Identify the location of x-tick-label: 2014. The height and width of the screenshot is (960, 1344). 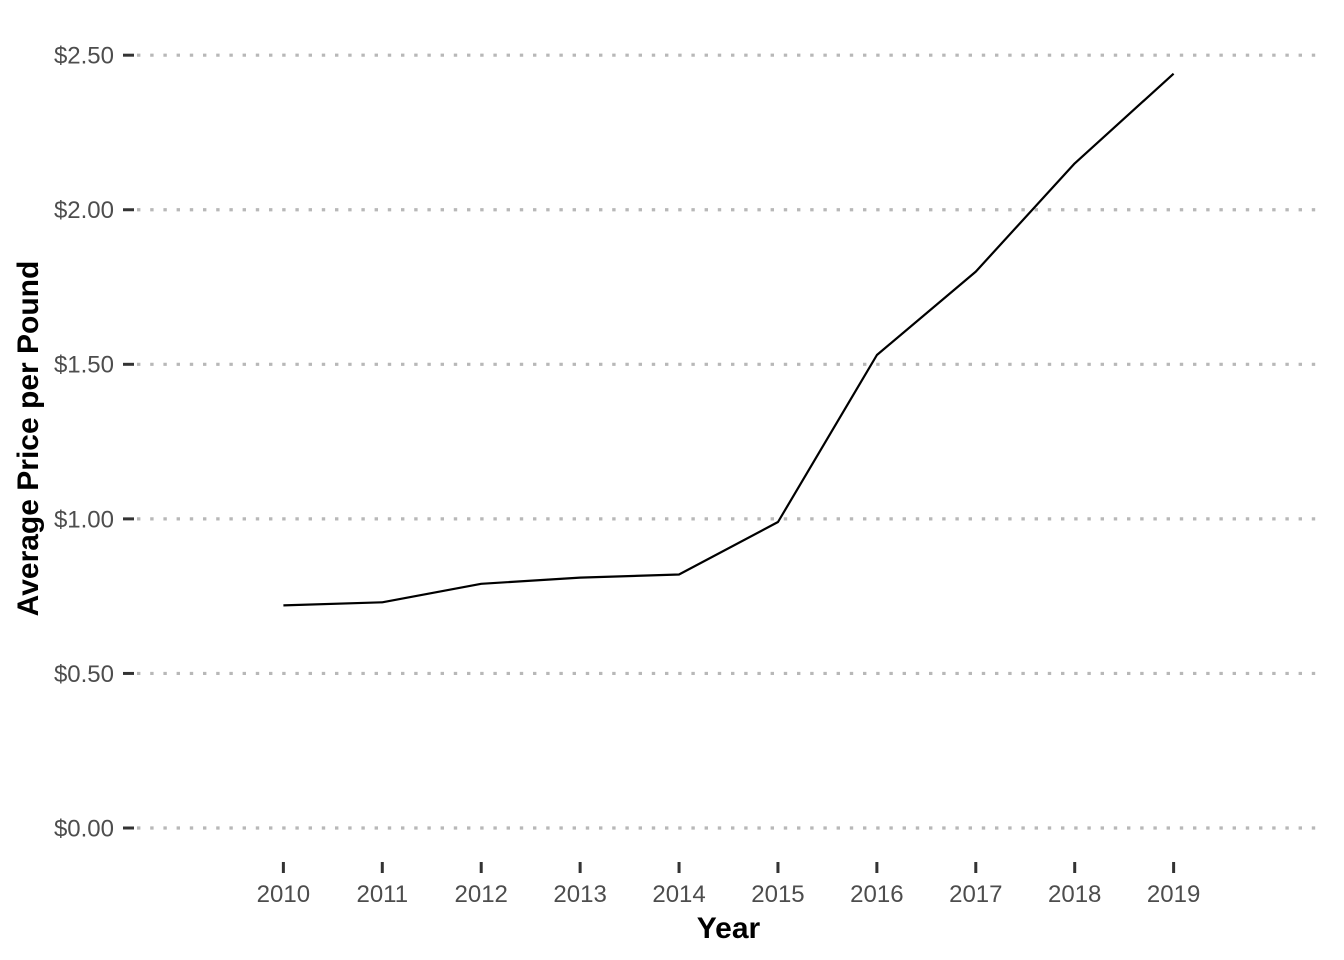
(678, 894).